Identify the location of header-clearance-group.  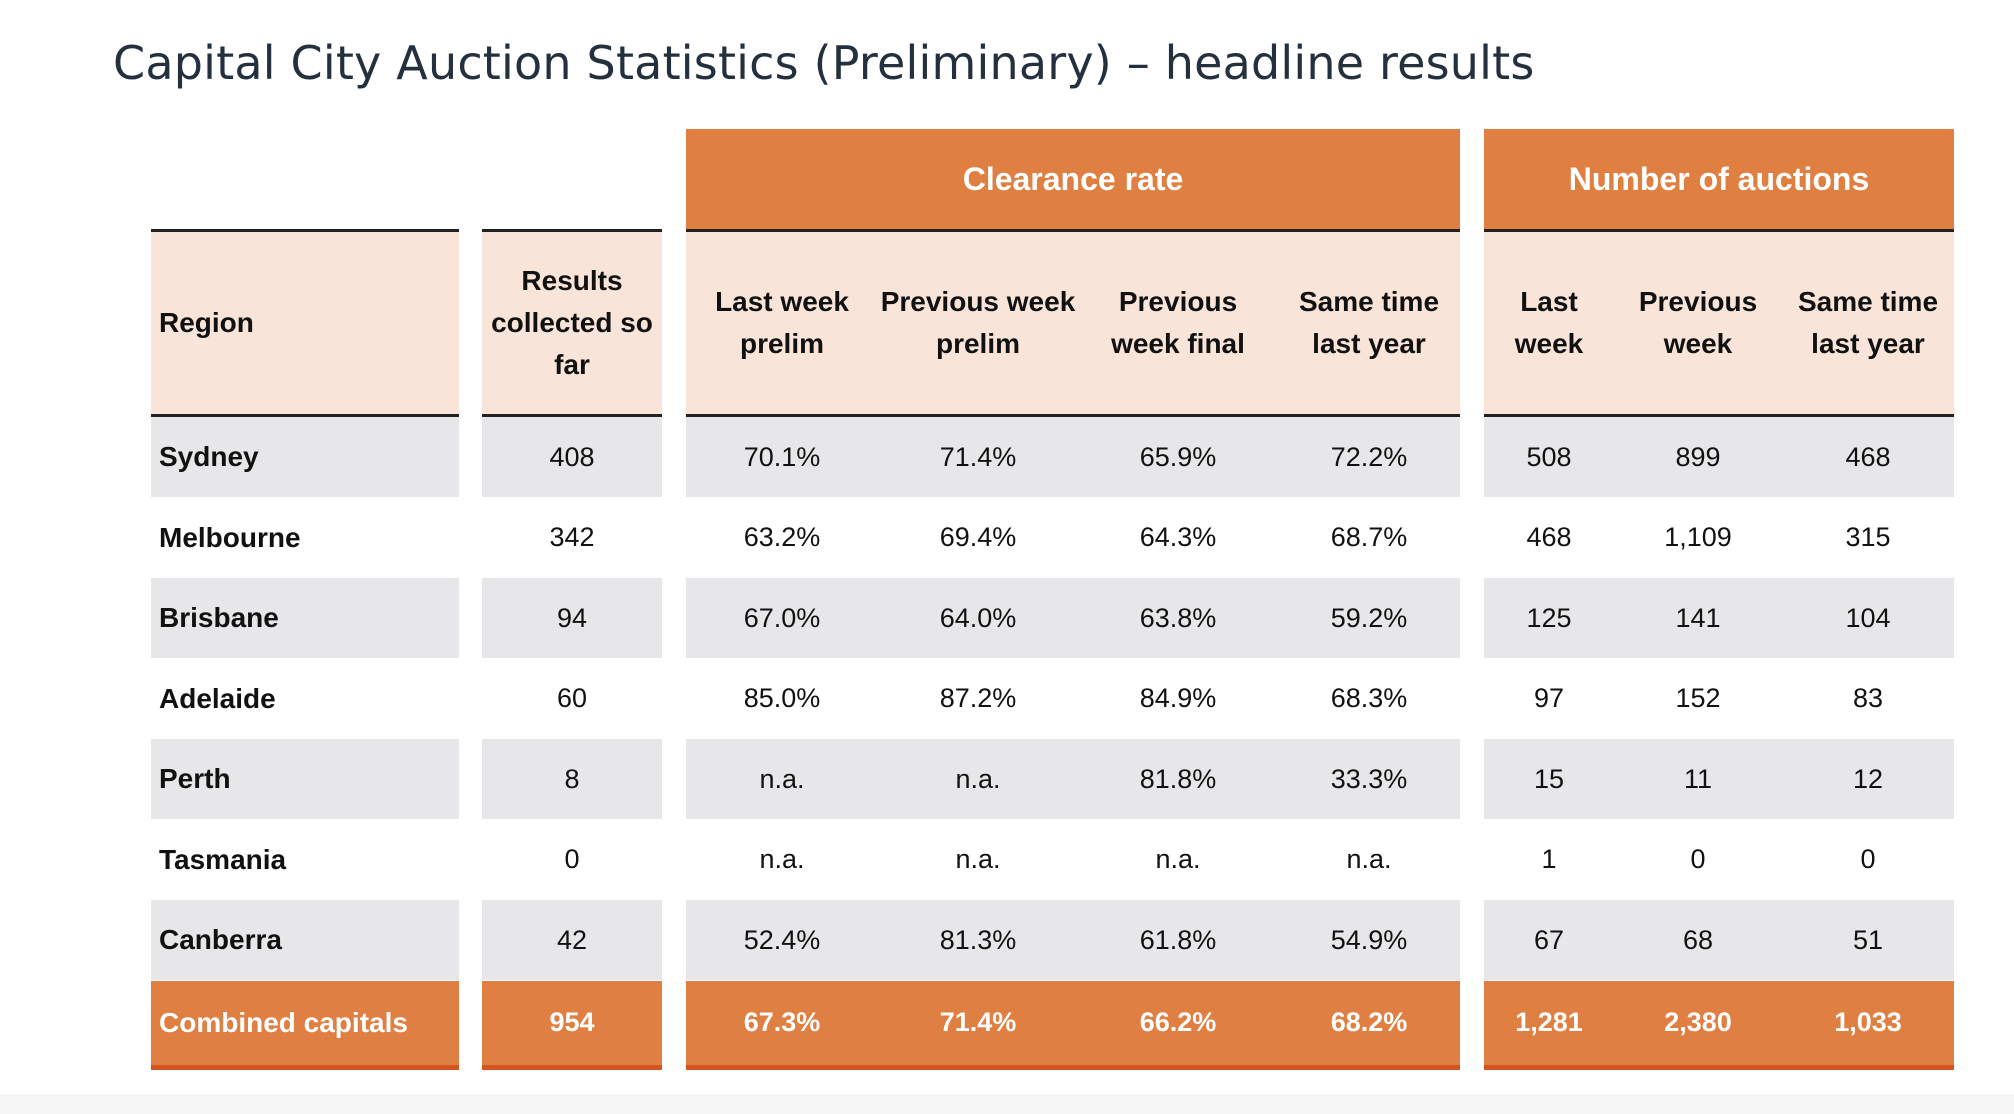
(1073, 323).